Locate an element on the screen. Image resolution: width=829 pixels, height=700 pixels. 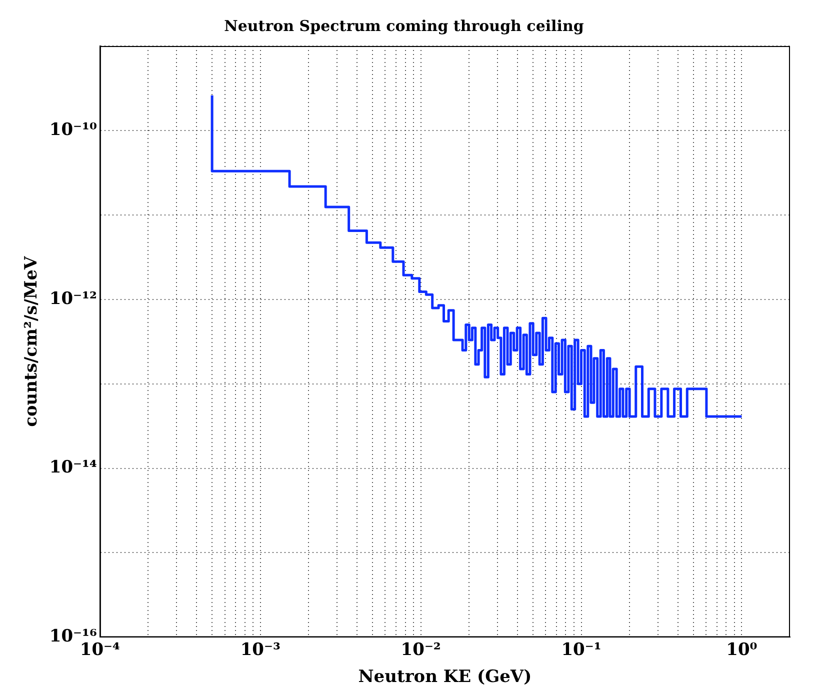
y-tick-label: 10⁻¹⁰ is located at coordinates (73, 130).